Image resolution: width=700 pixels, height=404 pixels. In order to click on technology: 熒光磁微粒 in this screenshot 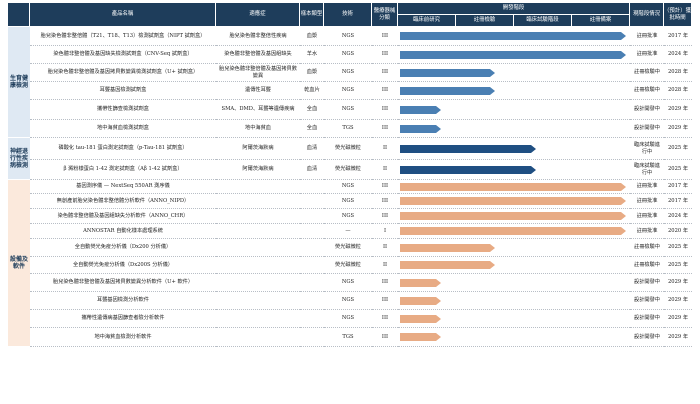, I will do `click(348, 248)`.